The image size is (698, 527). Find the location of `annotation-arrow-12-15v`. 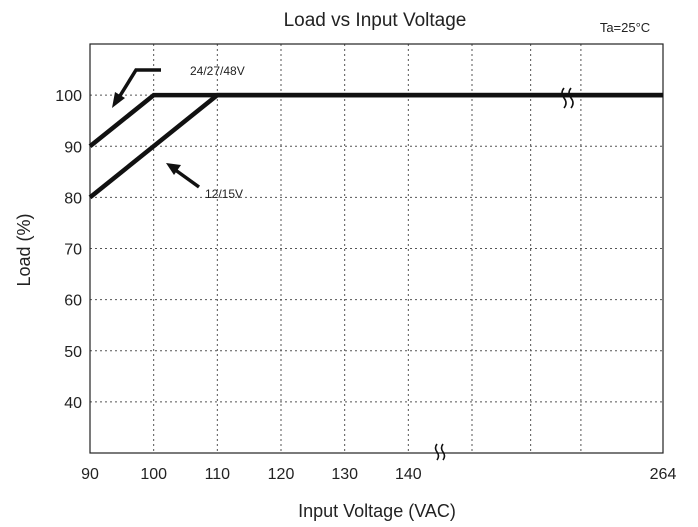

annotation-arrow-12-15v is located at coordinates (183, 176).